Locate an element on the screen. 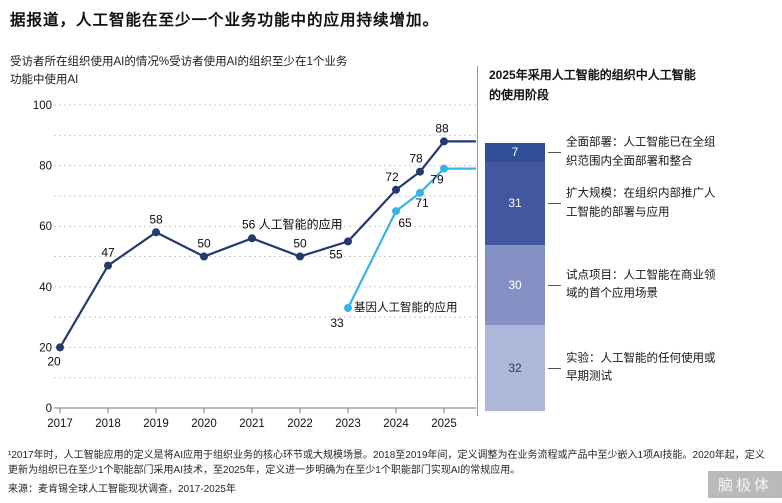  y-axis-title-line1: 受访者所在组织使用AI的情况%受访者使用AI的组织至少在1个业务 is located at coordinates (179, 62).